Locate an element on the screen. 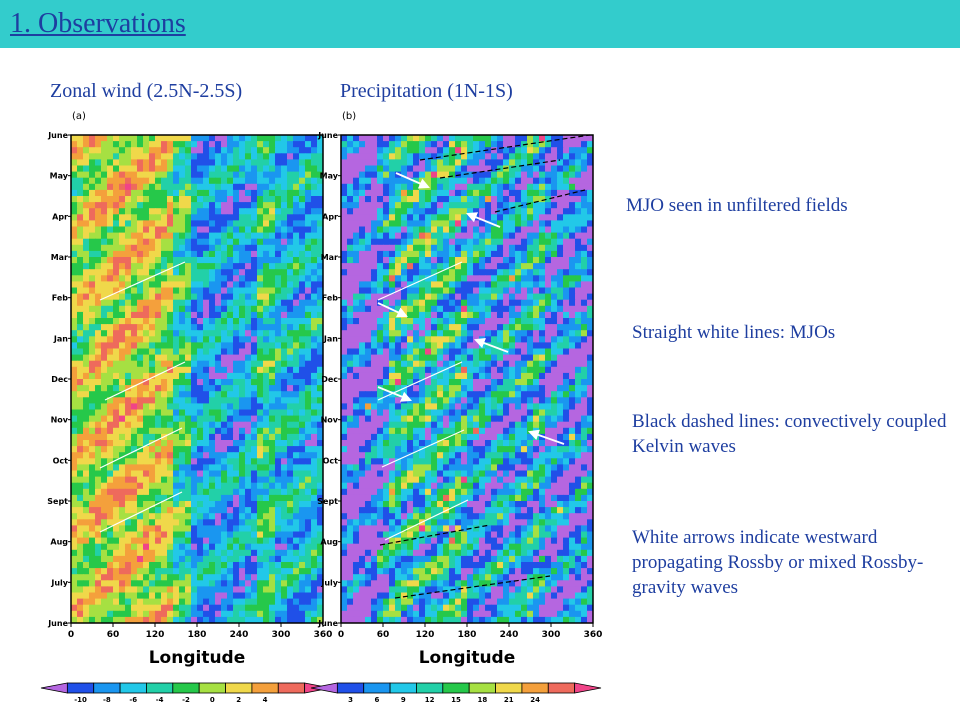 The image size is (960, 720). panel-a-xtick-label: 60 is located at coordinates (113, 635).